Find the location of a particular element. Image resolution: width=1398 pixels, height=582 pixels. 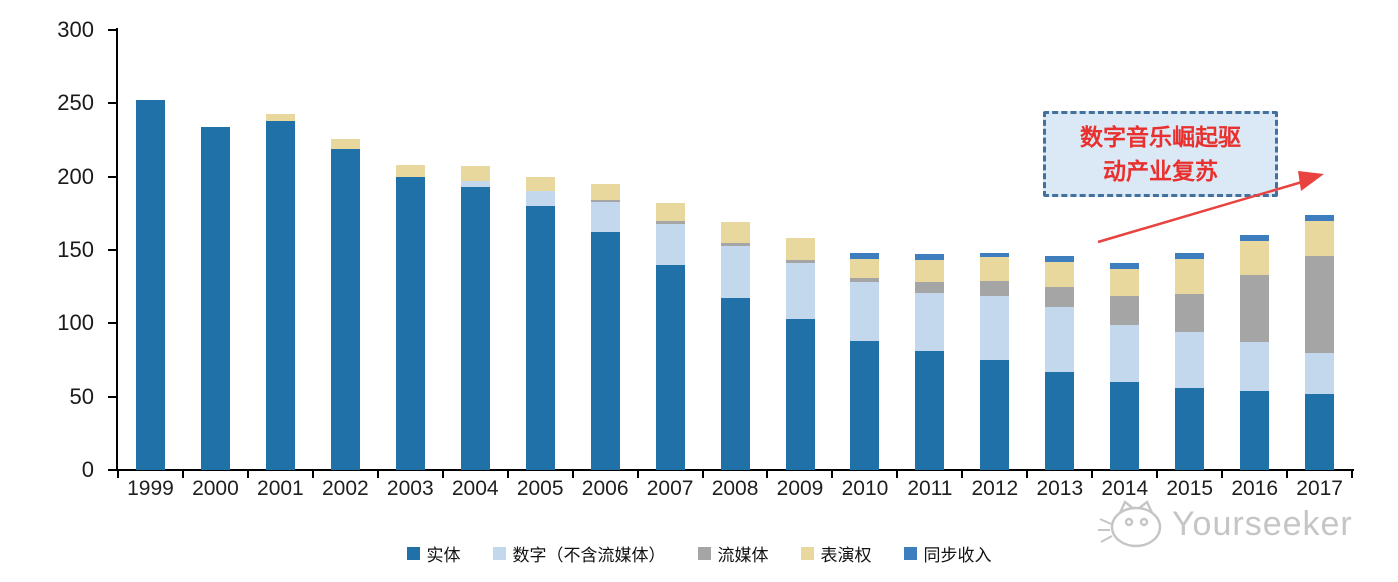

cat-face-icon is located at coordinates (1130, 524).